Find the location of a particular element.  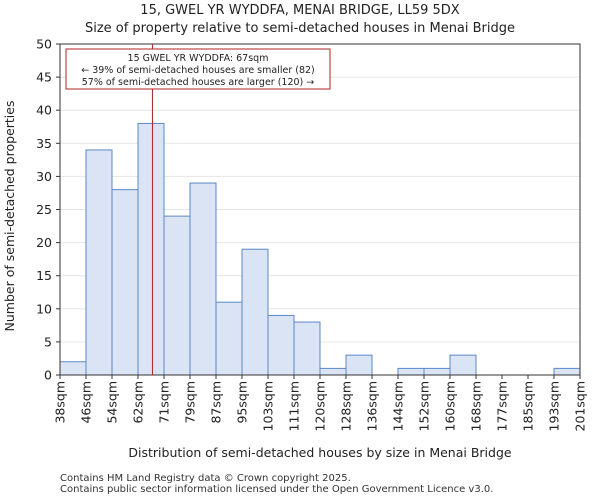

bar-128sqm is located at coordinates (359, 365).